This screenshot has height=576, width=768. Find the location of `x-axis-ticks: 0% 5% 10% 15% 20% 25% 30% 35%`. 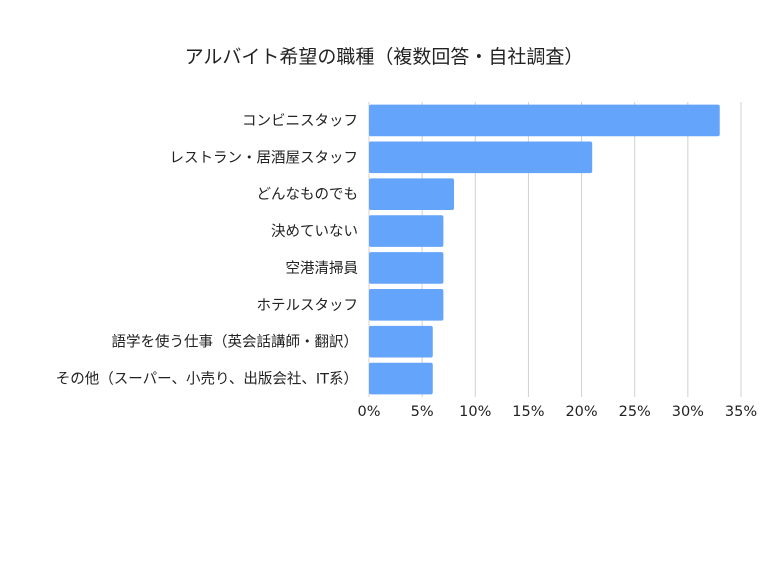

x-axis-ticks: 0% 5% 10% 15% 20% 25% 30% 35% is located at coordinates (557, 412).